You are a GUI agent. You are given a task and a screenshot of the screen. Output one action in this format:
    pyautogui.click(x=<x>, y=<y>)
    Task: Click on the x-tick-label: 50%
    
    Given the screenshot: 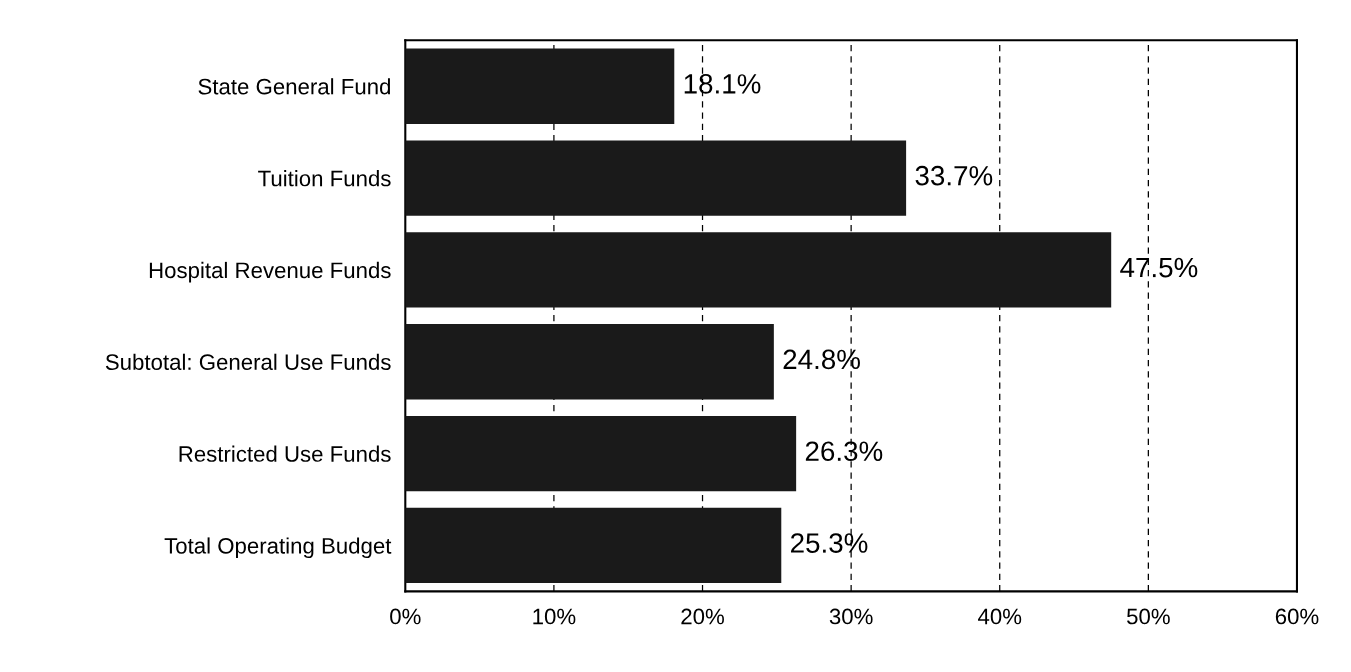 What is the action you would take?
    pyautogui.click(x=1148, y=616)
    